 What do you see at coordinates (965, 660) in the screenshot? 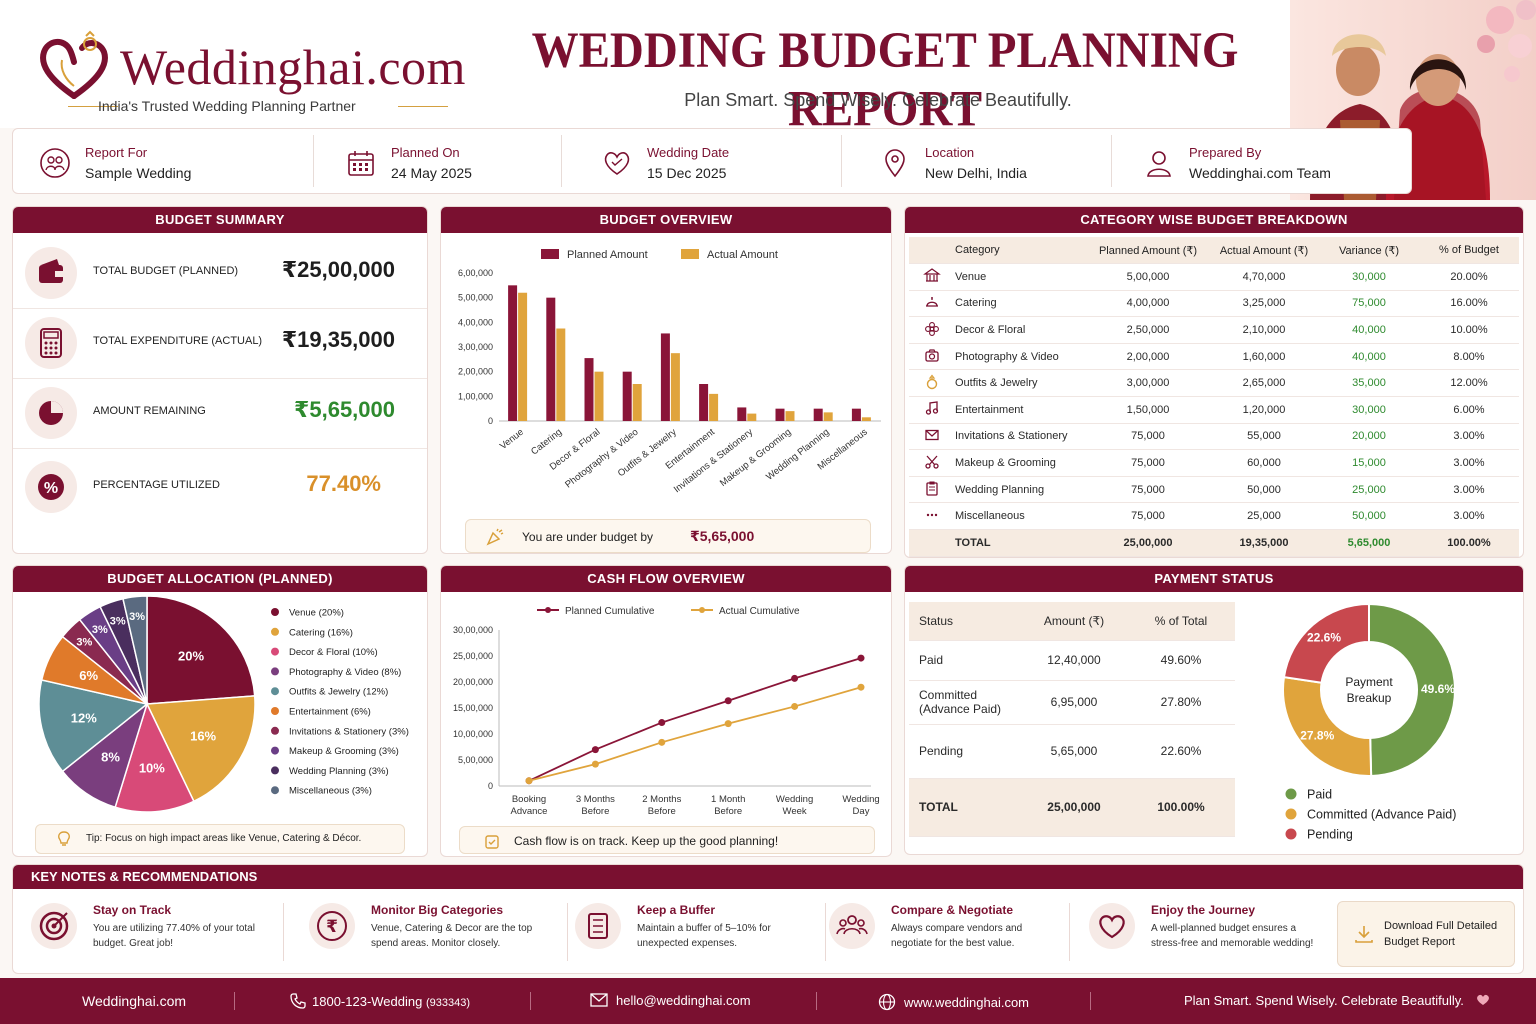
I see `payment-status-cell: Paid` at bounding box center [965, 660].